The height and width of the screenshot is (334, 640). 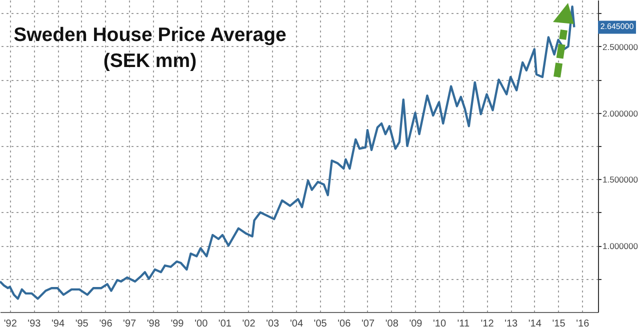 I want to click on x-tick-label: '09, so click(x=416, y=324).